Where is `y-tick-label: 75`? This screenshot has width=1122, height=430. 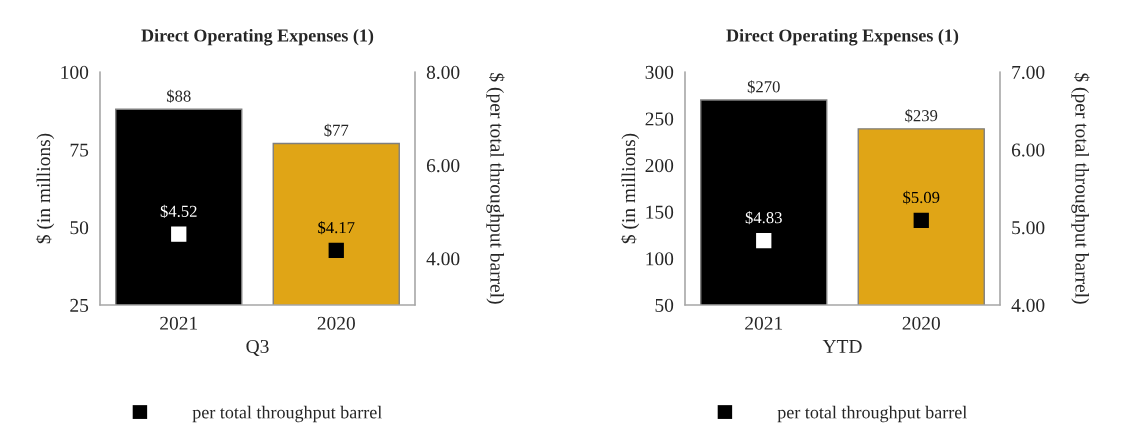 y-tick-label: 75 is located at coordinates (79, 150).